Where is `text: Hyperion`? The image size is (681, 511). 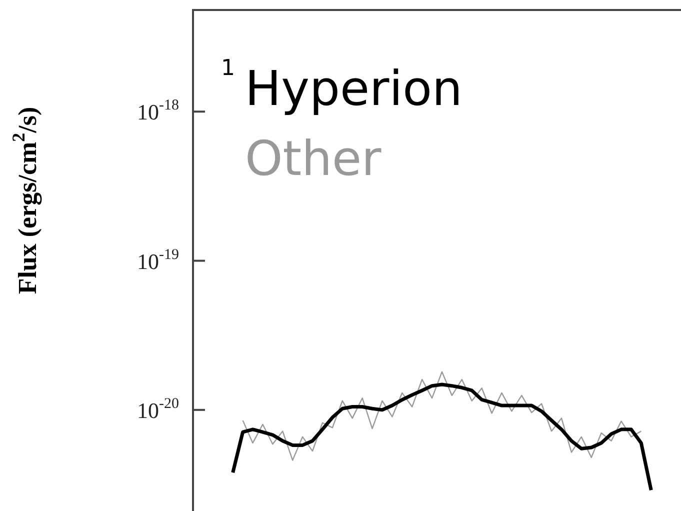 text: Hyperion is located at coordinates (353, 89).